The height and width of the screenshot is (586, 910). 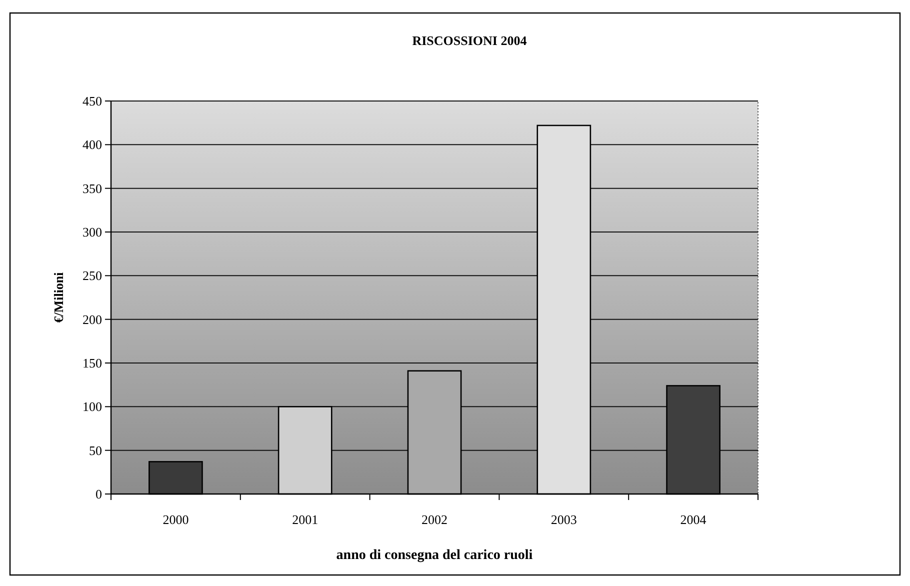 What do you see at coordinates (92, 144) in the screenshot?
I see `y-tick-label: 400` at bounding box center [92, 144].